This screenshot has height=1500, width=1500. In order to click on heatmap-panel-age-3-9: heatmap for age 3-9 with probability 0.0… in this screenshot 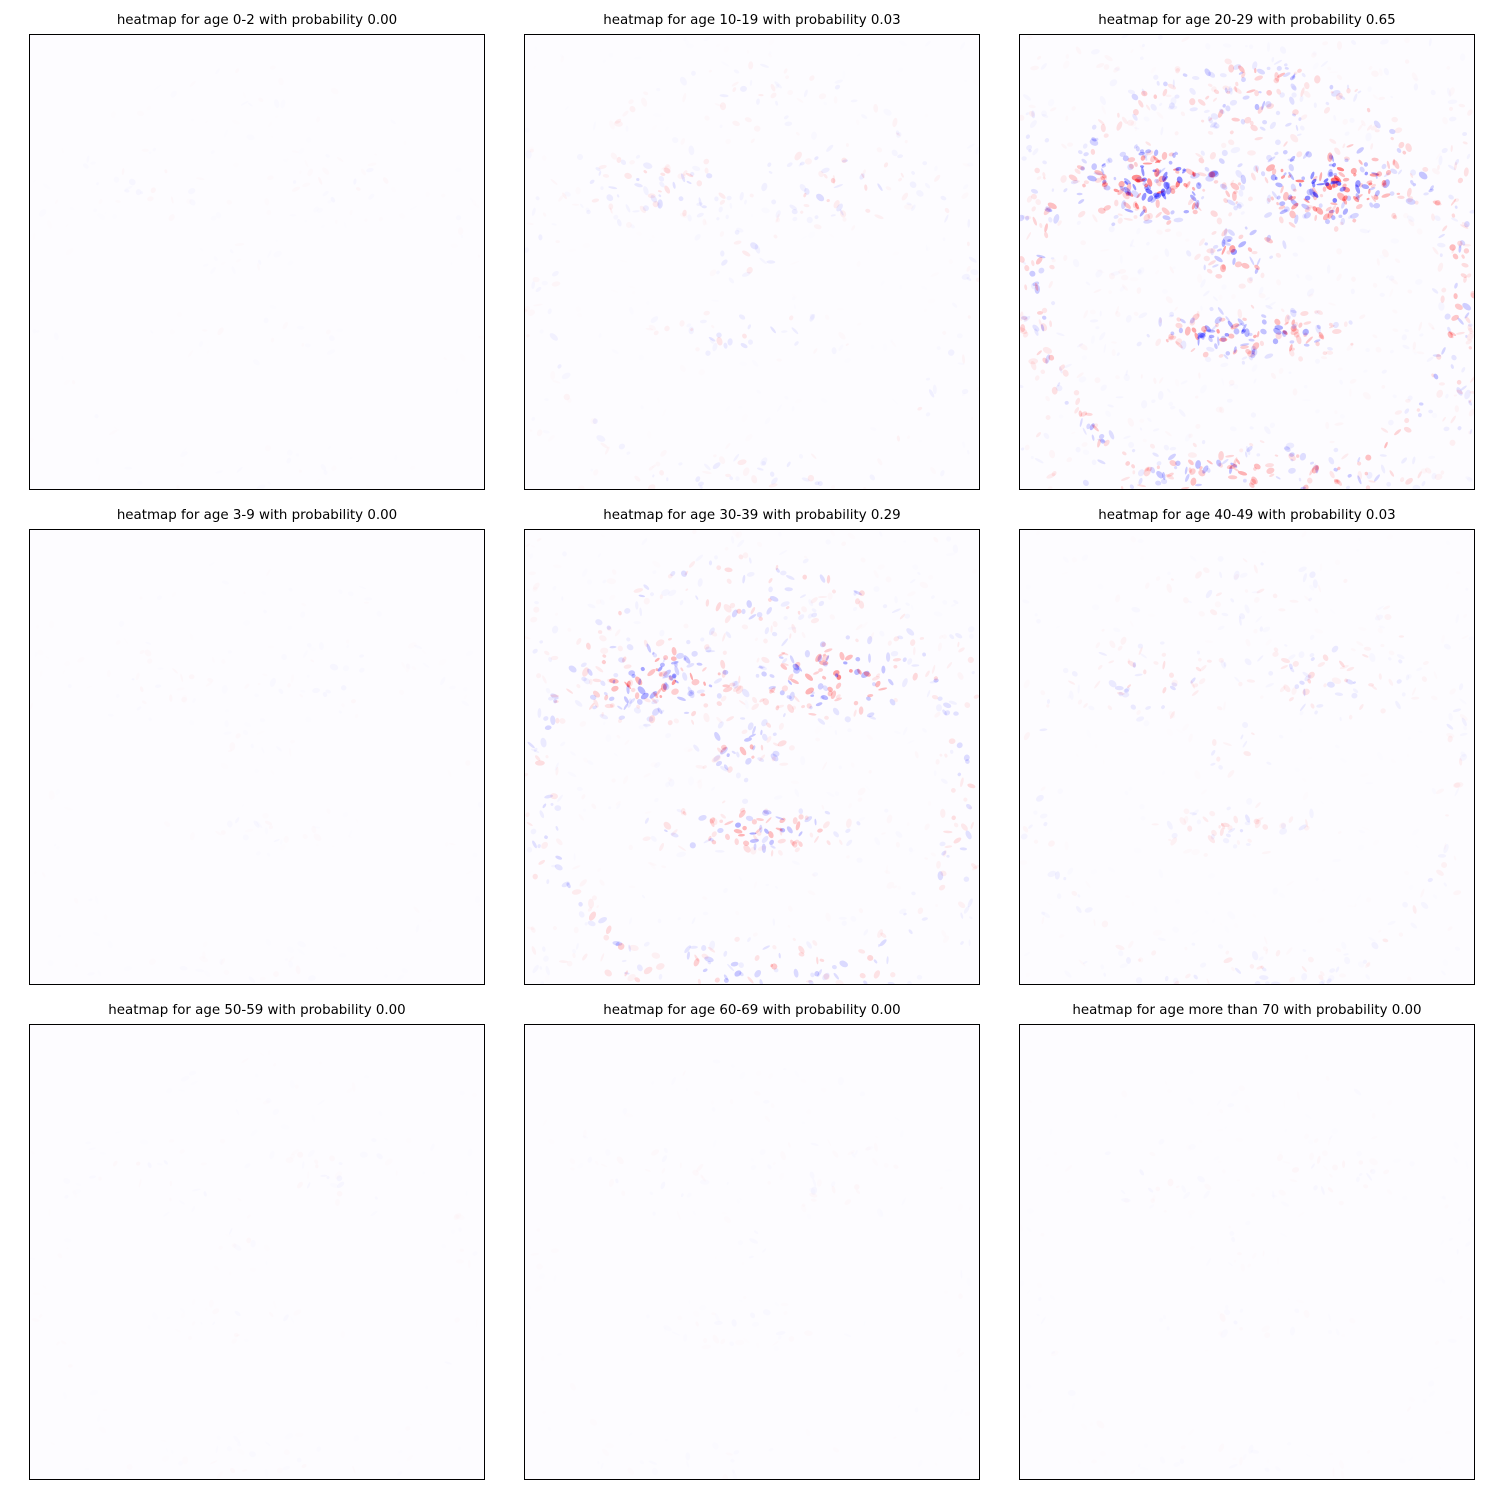, I will do `click(257, 745)`.